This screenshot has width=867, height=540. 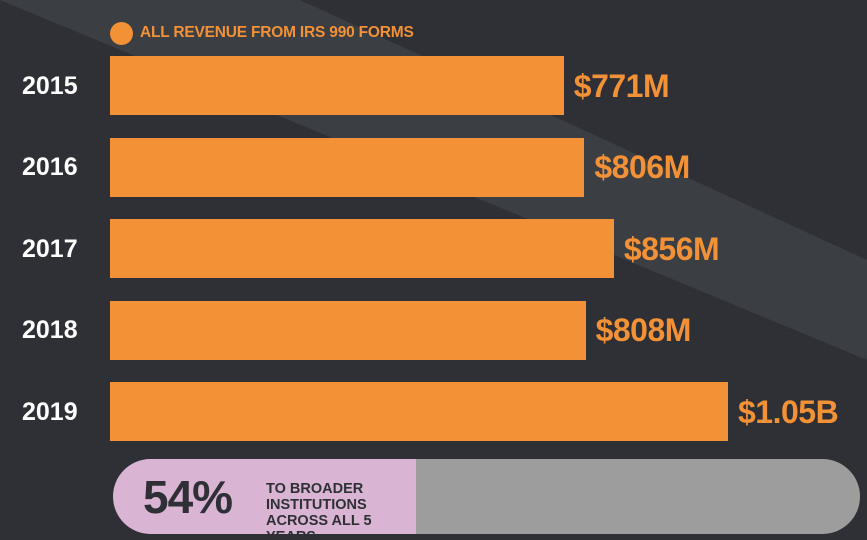 What do you see at coordinates (50, 411) in the screenshot?
I see `category-label-2019: 2019` at bounding box center [50, 411].